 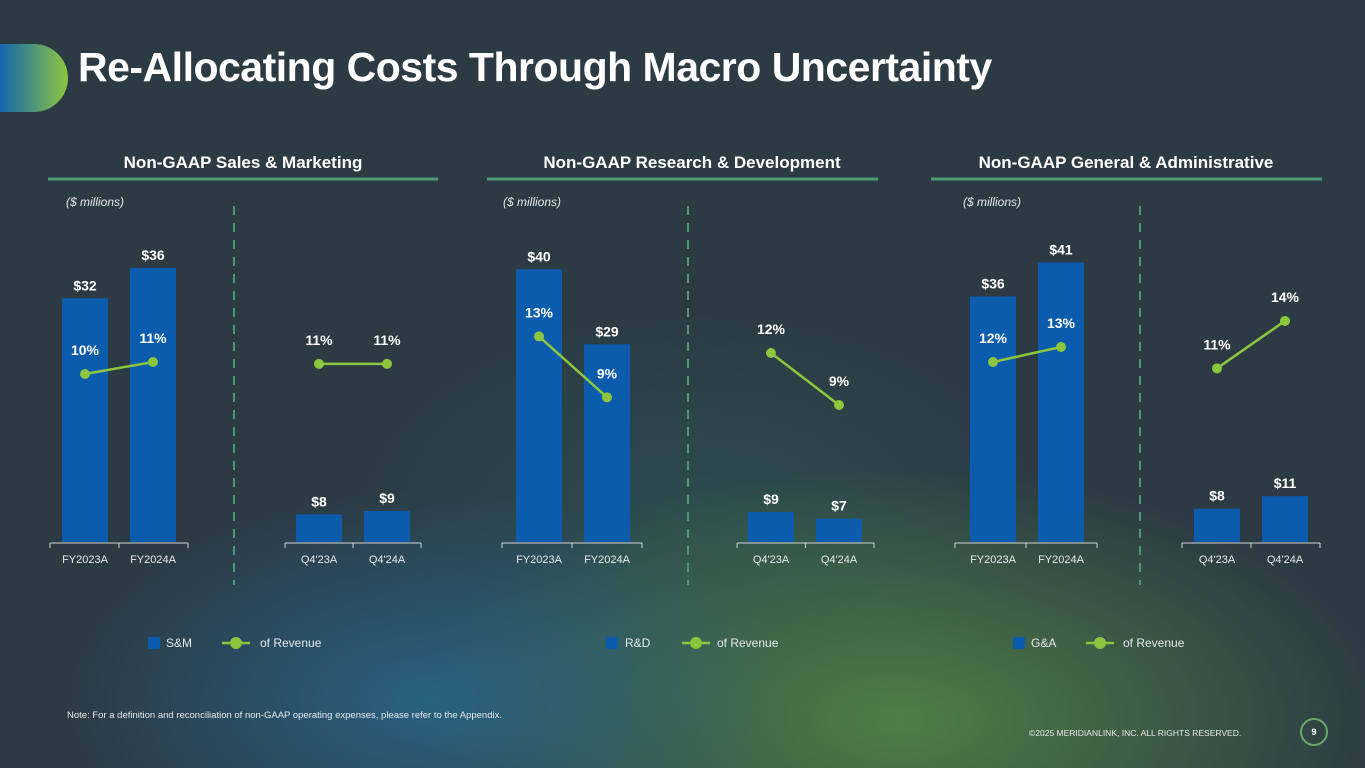 What do you see at coordinates (243, 162) in the screenshot?
I see `chart-title: Non-GAAP Sales & Marketing` at bounding box center [243, 162].